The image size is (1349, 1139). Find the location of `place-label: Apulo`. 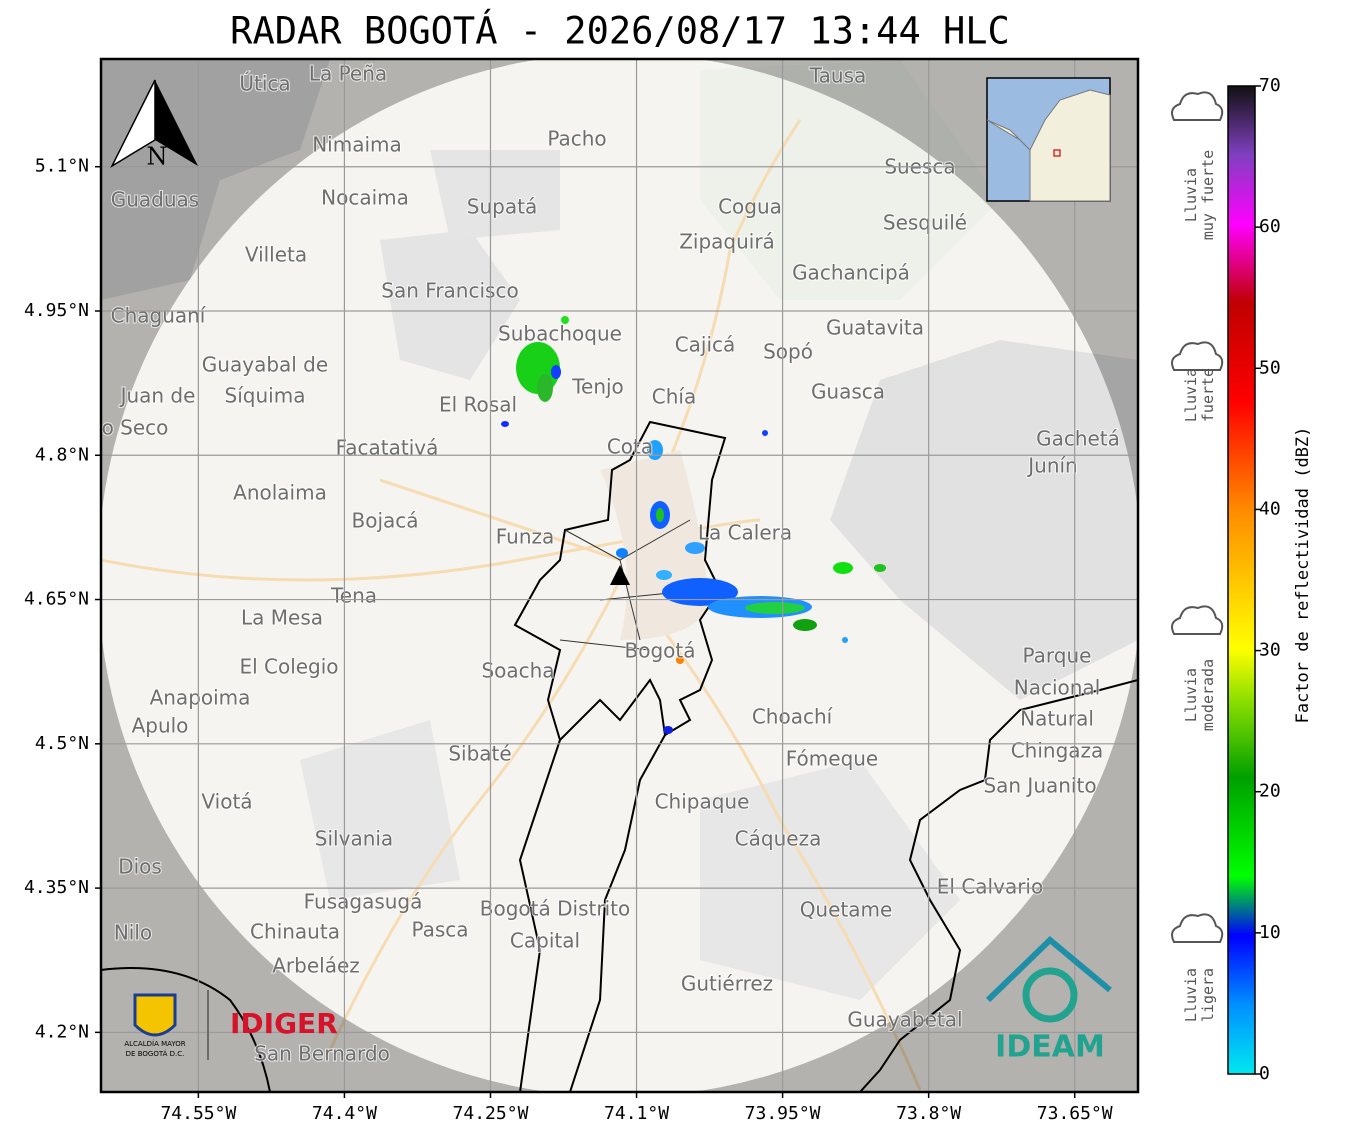

place-label: Apulo is located at coordinates (160, 726).